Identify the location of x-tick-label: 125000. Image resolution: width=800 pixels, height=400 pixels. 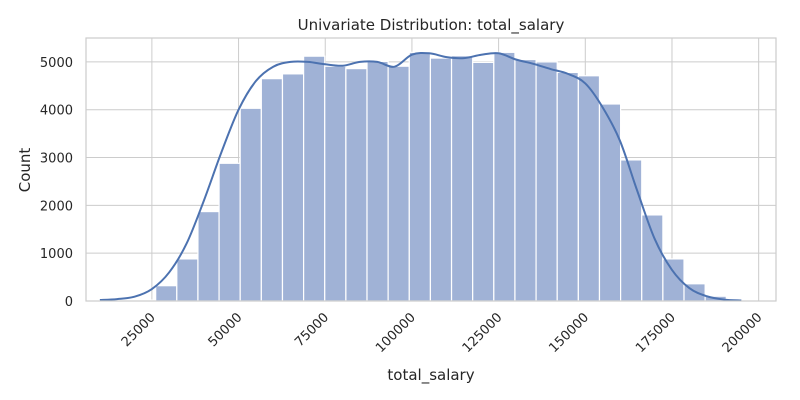
(483, 333).